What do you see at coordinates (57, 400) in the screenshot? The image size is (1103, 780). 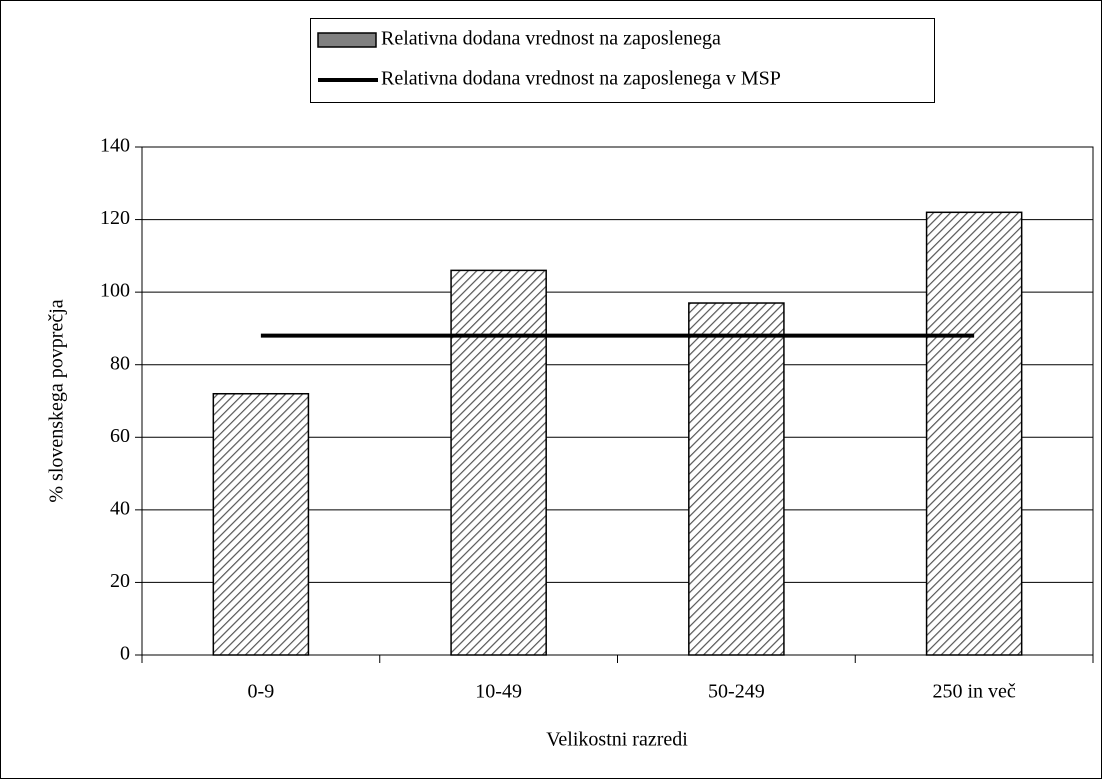 I see `y-axis-label: % slovenskega povprečja` at bounding box center [57, 400].